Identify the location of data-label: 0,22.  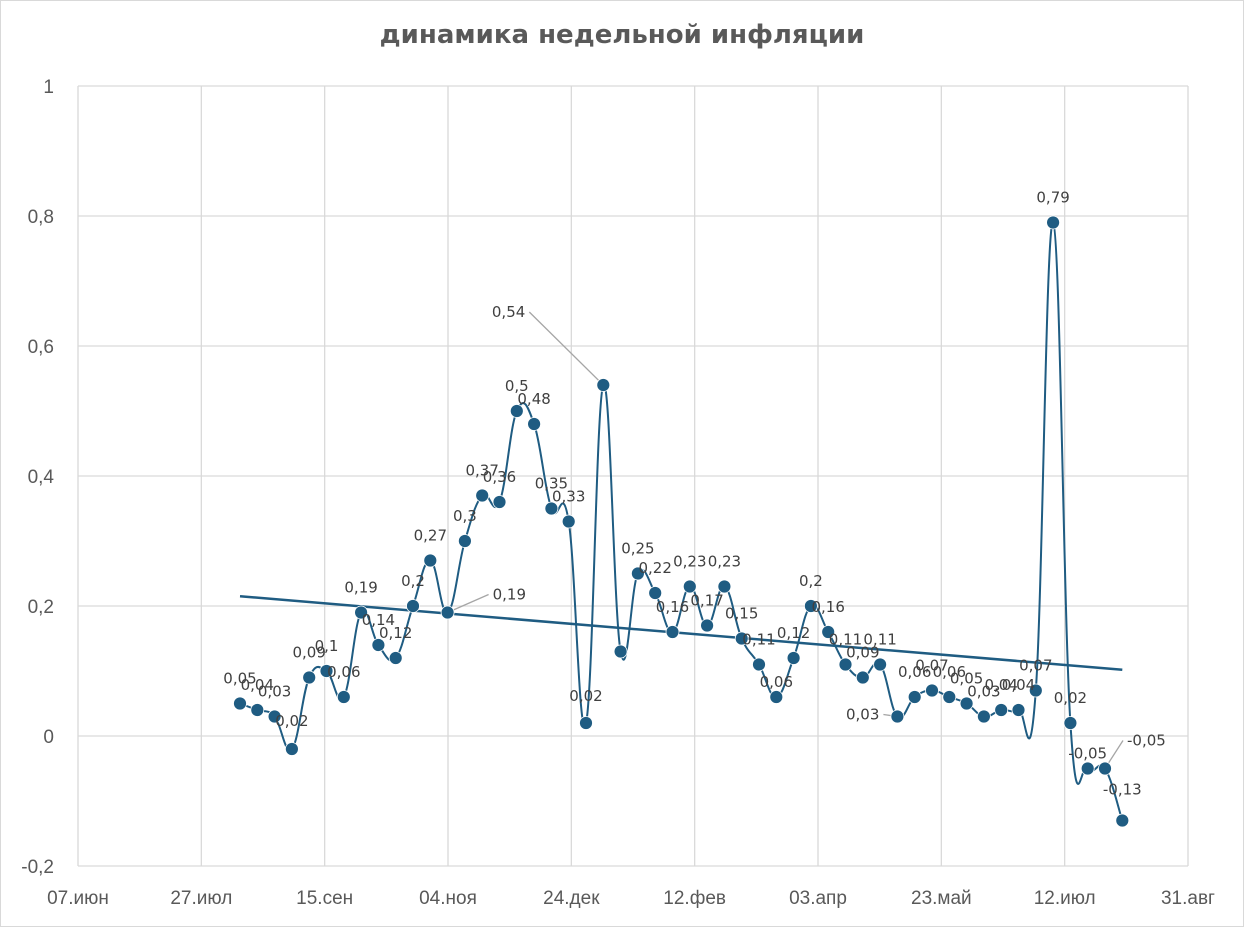
(654, 568).